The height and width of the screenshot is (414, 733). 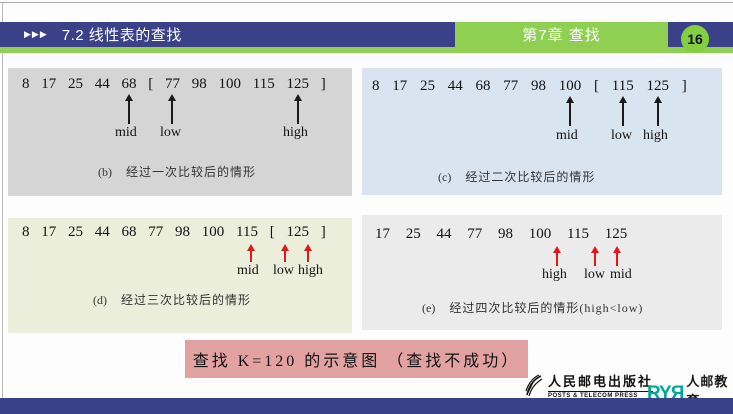 I want to click on caption-b: (b) 经过一次比较后的情形, so click(x=177, y=171).